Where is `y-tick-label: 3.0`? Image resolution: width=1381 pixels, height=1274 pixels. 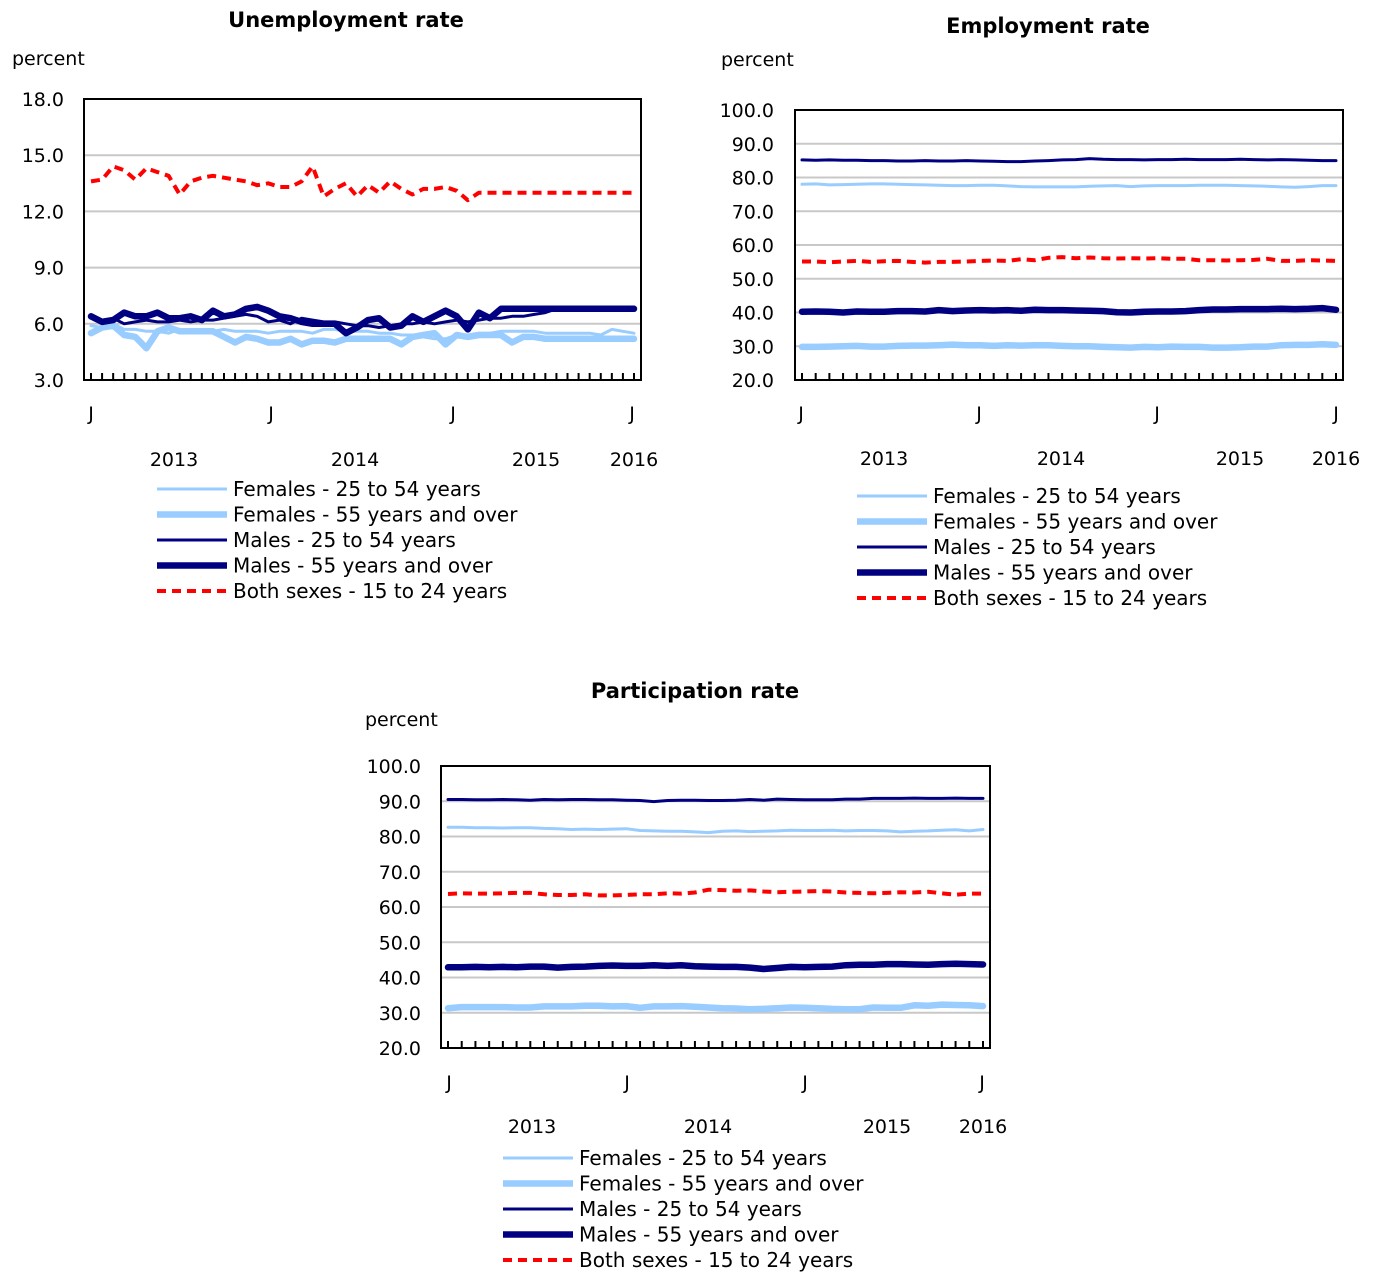
y-tick-label: 3.0 is located at coordinates (49, 381).